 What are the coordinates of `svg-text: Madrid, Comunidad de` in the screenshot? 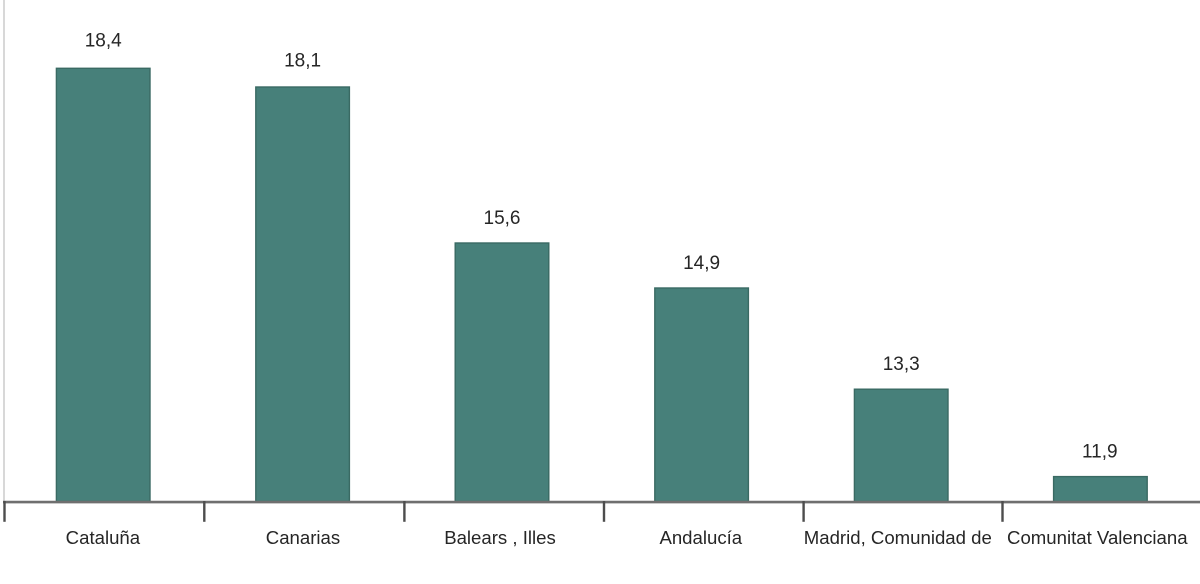 It's located at (898, 537).